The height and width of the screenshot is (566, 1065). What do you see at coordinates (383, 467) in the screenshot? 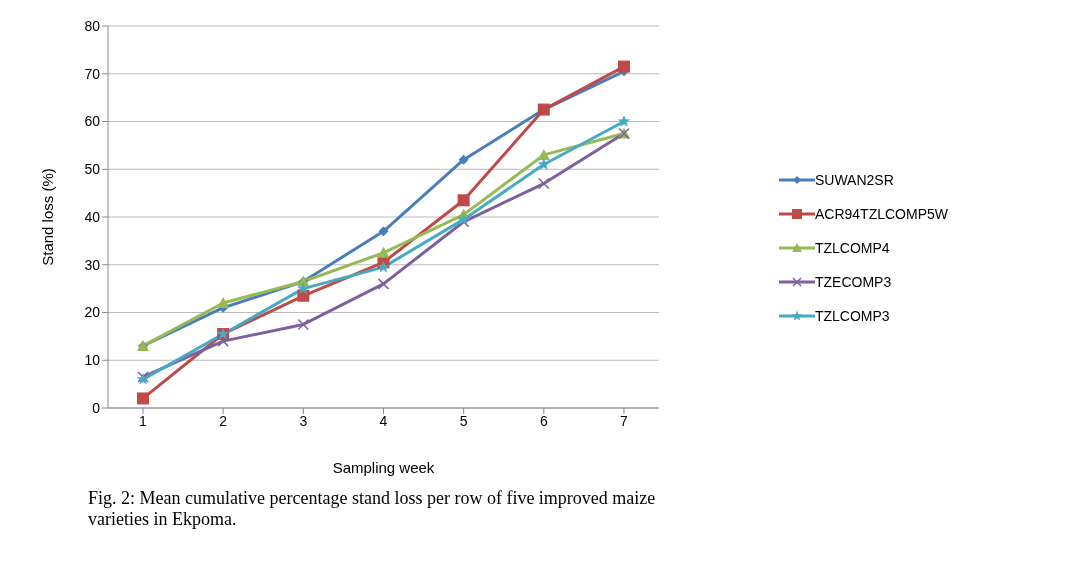
I see `x-axis-title: Sampling week` at bounding box center [383, 467].